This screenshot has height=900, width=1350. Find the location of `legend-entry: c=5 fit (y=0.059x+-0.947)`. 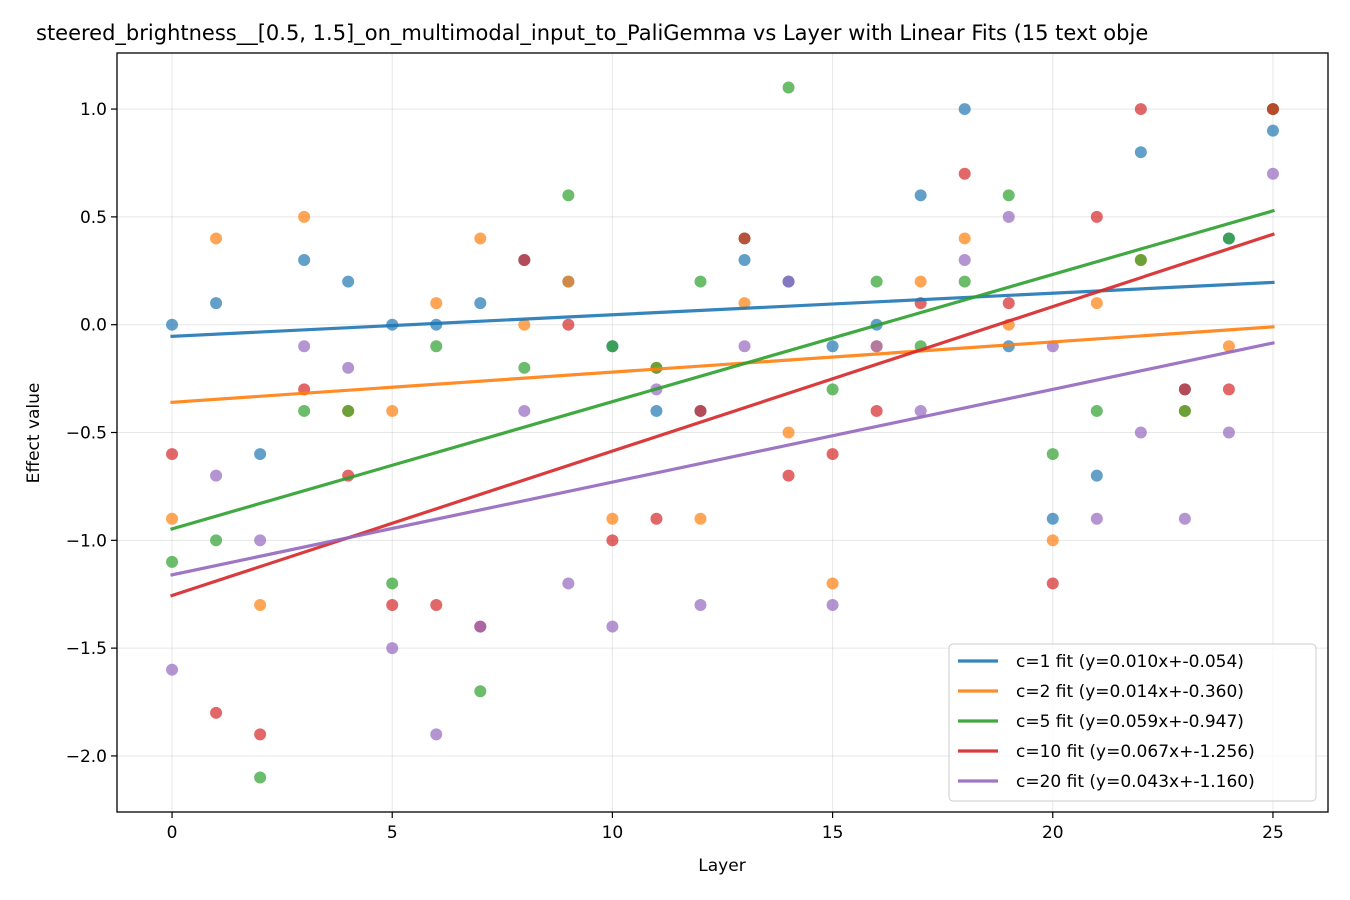

legend-entry: c=5 fit (y=0.059x+-0.947) is located at coordinates (1130, 722).